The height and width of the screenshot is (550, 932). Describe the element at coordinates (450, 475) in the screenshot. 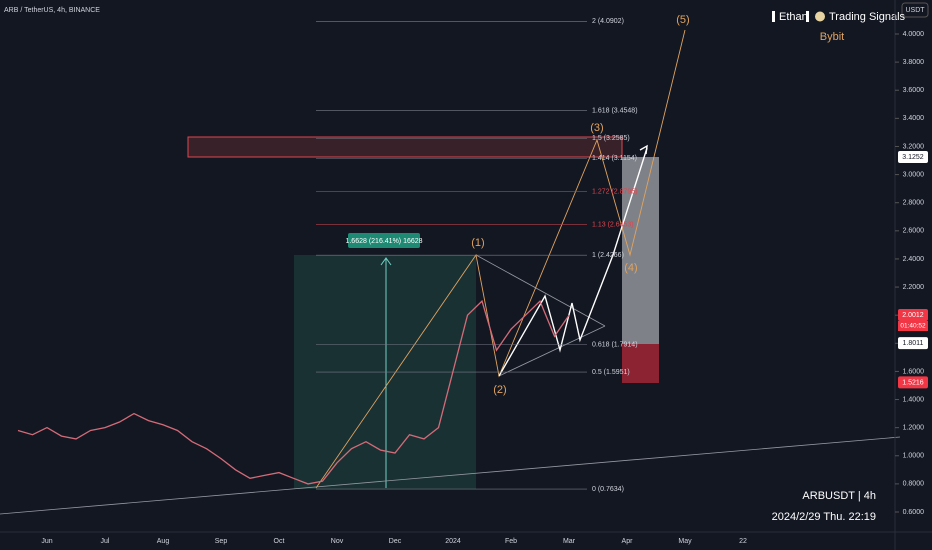

I see `trend-line` at that location.